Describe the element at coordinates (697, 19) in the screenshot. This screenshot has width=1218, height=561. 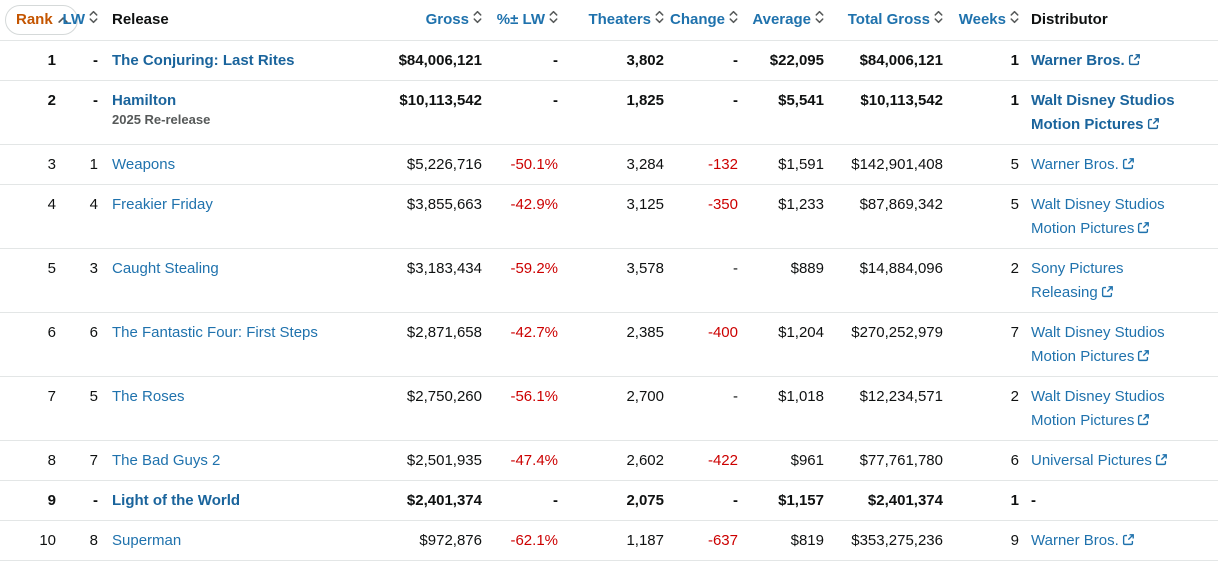
I see `header-change-label: Change` at that location.